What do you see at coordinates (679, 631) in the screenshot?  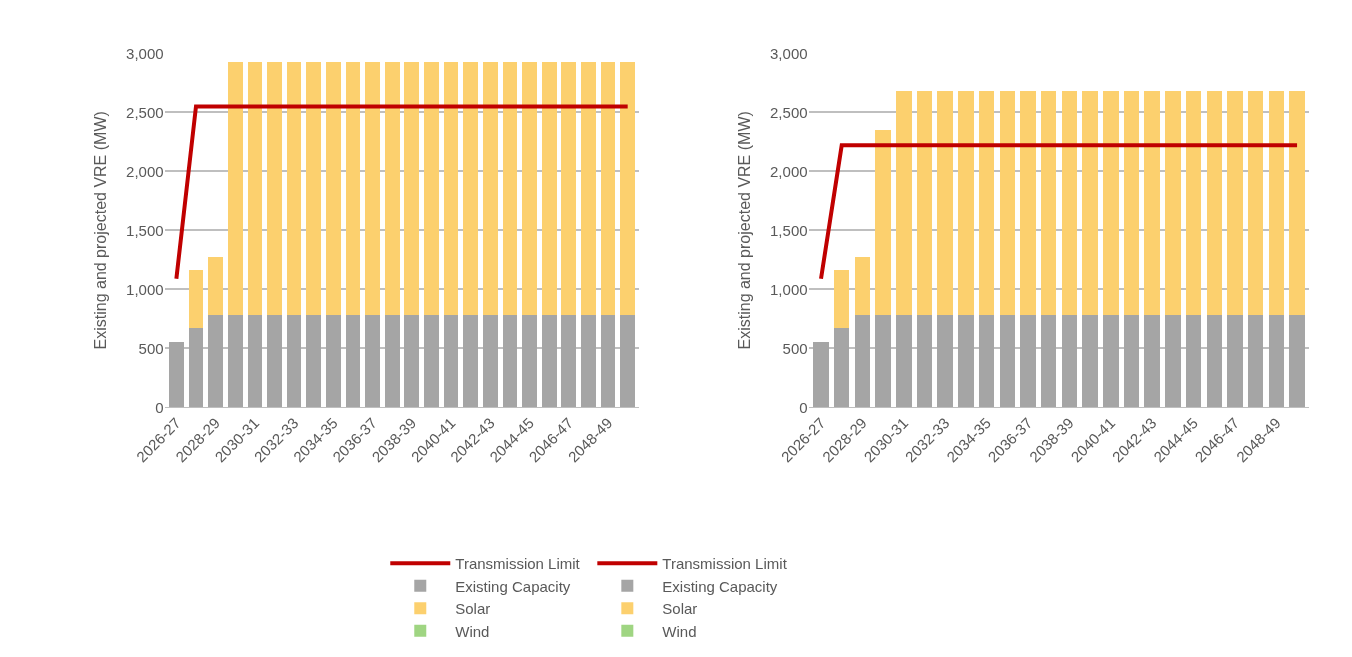 I see `legend-label: Wind` at bounding box center [679, 631].